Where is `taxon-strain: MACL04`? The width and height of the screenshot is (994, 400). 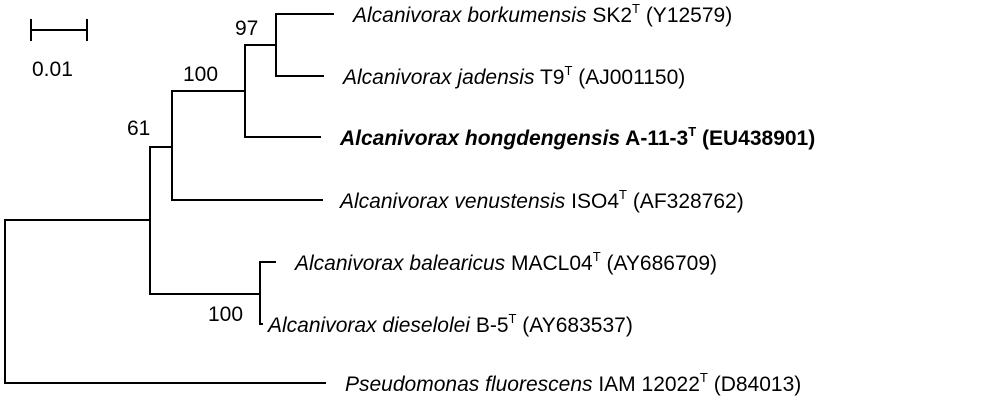 taxon-strain: MACL04 is located at coordinates (552, 263).